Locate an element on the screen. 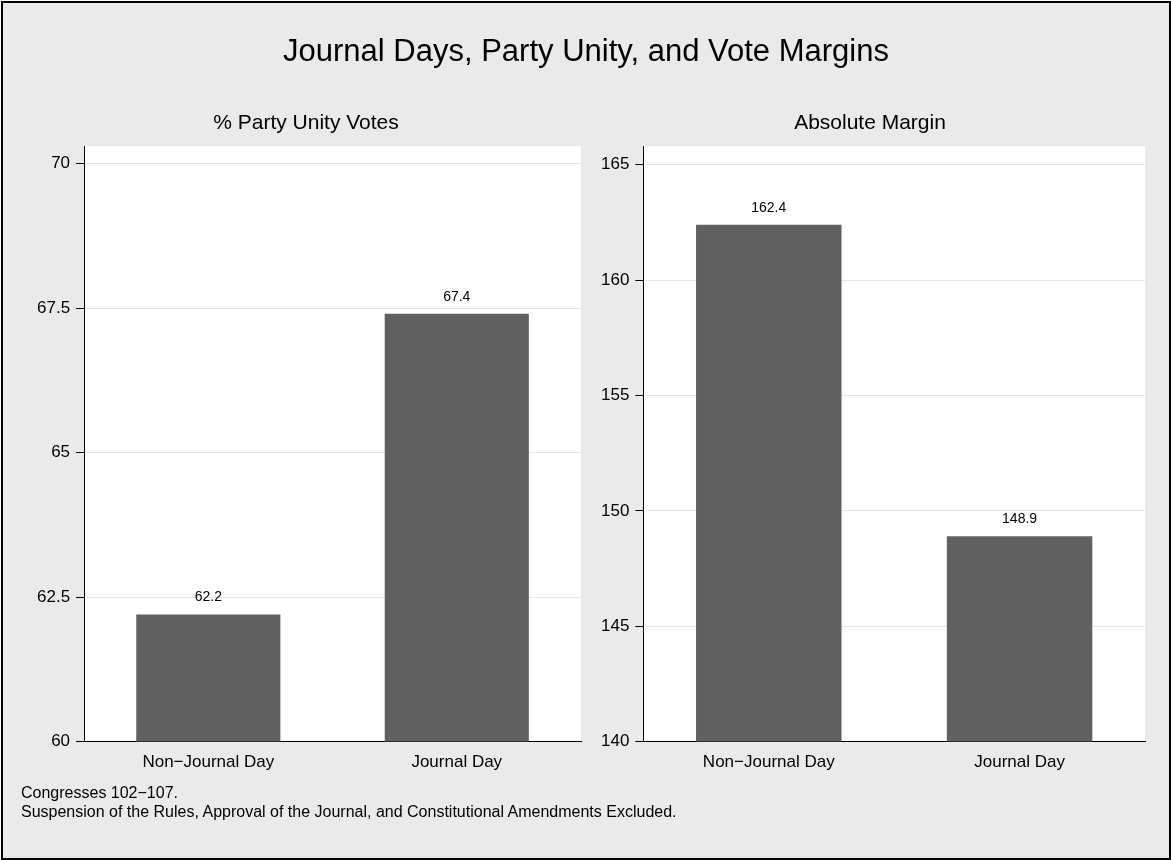 Image resolution: width=1171 pixels, height=860 pixels. y-tick-label: 155 is located at coordinates (615, 395).